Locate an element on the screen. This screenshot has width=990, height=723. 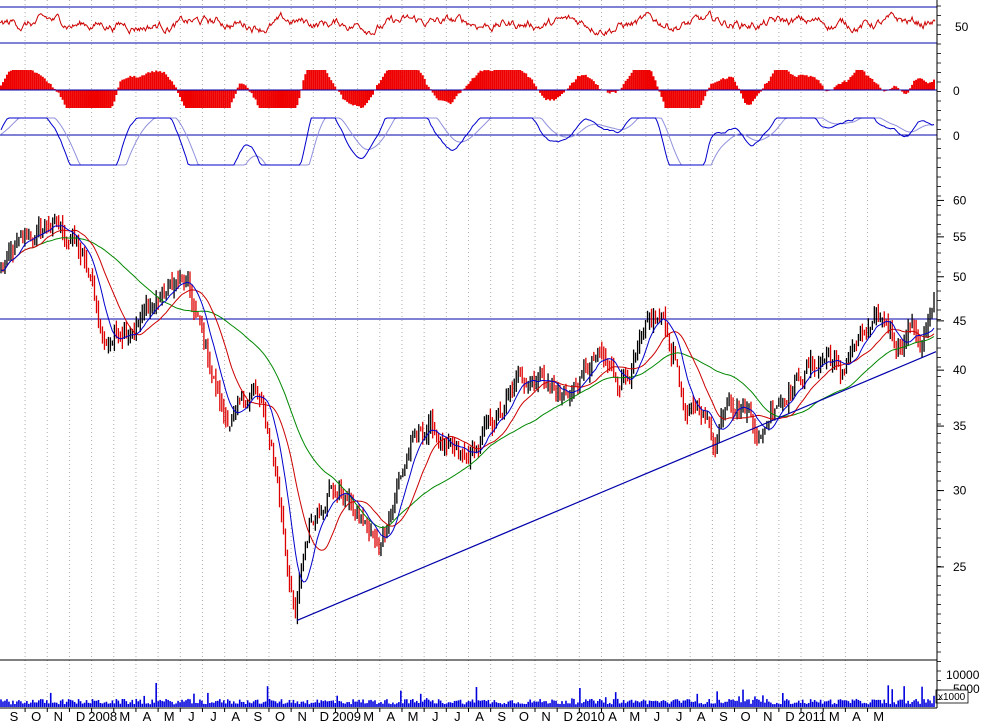
volume-unit-box is located at coordinates (952, 696).